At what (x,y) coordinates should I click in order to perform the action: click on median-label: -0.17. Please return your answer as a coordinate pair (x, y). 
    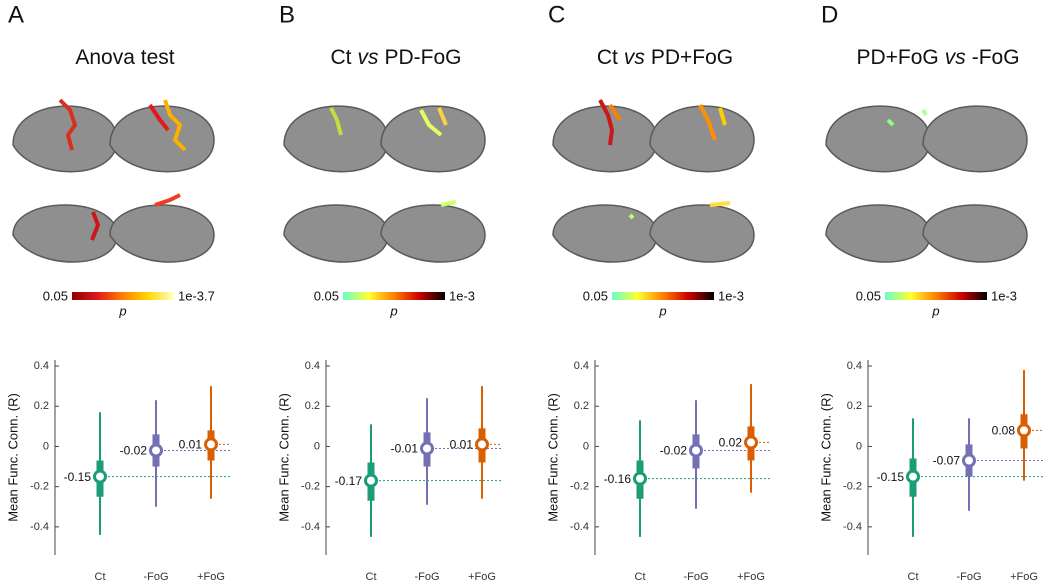
    Looking at the image, I should click on (349, 481).